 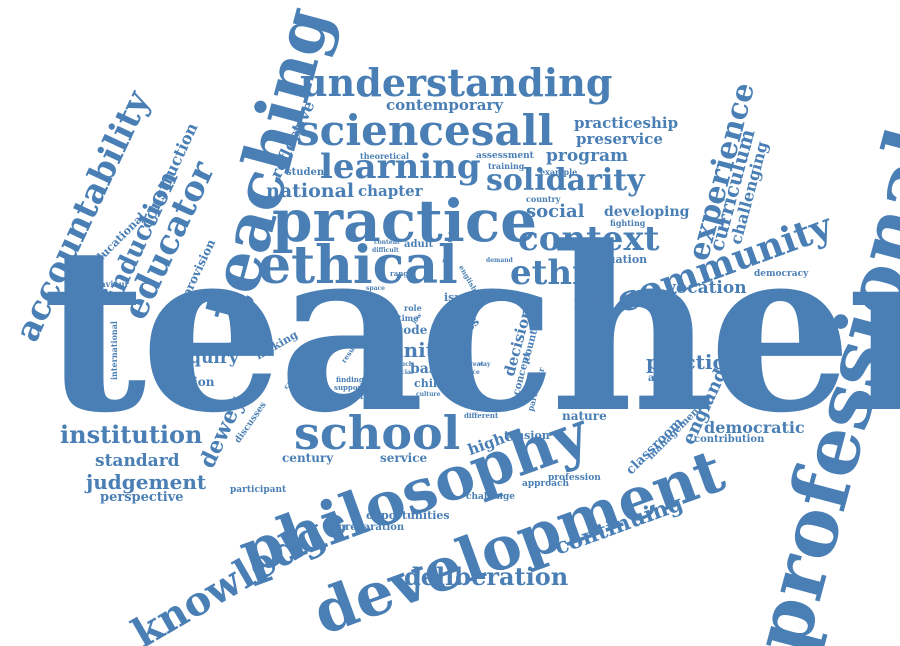 What do you see at coordinates (258, 490) in the screenshot?
I see `word-participant: participant` at bounding box center [258, 490].